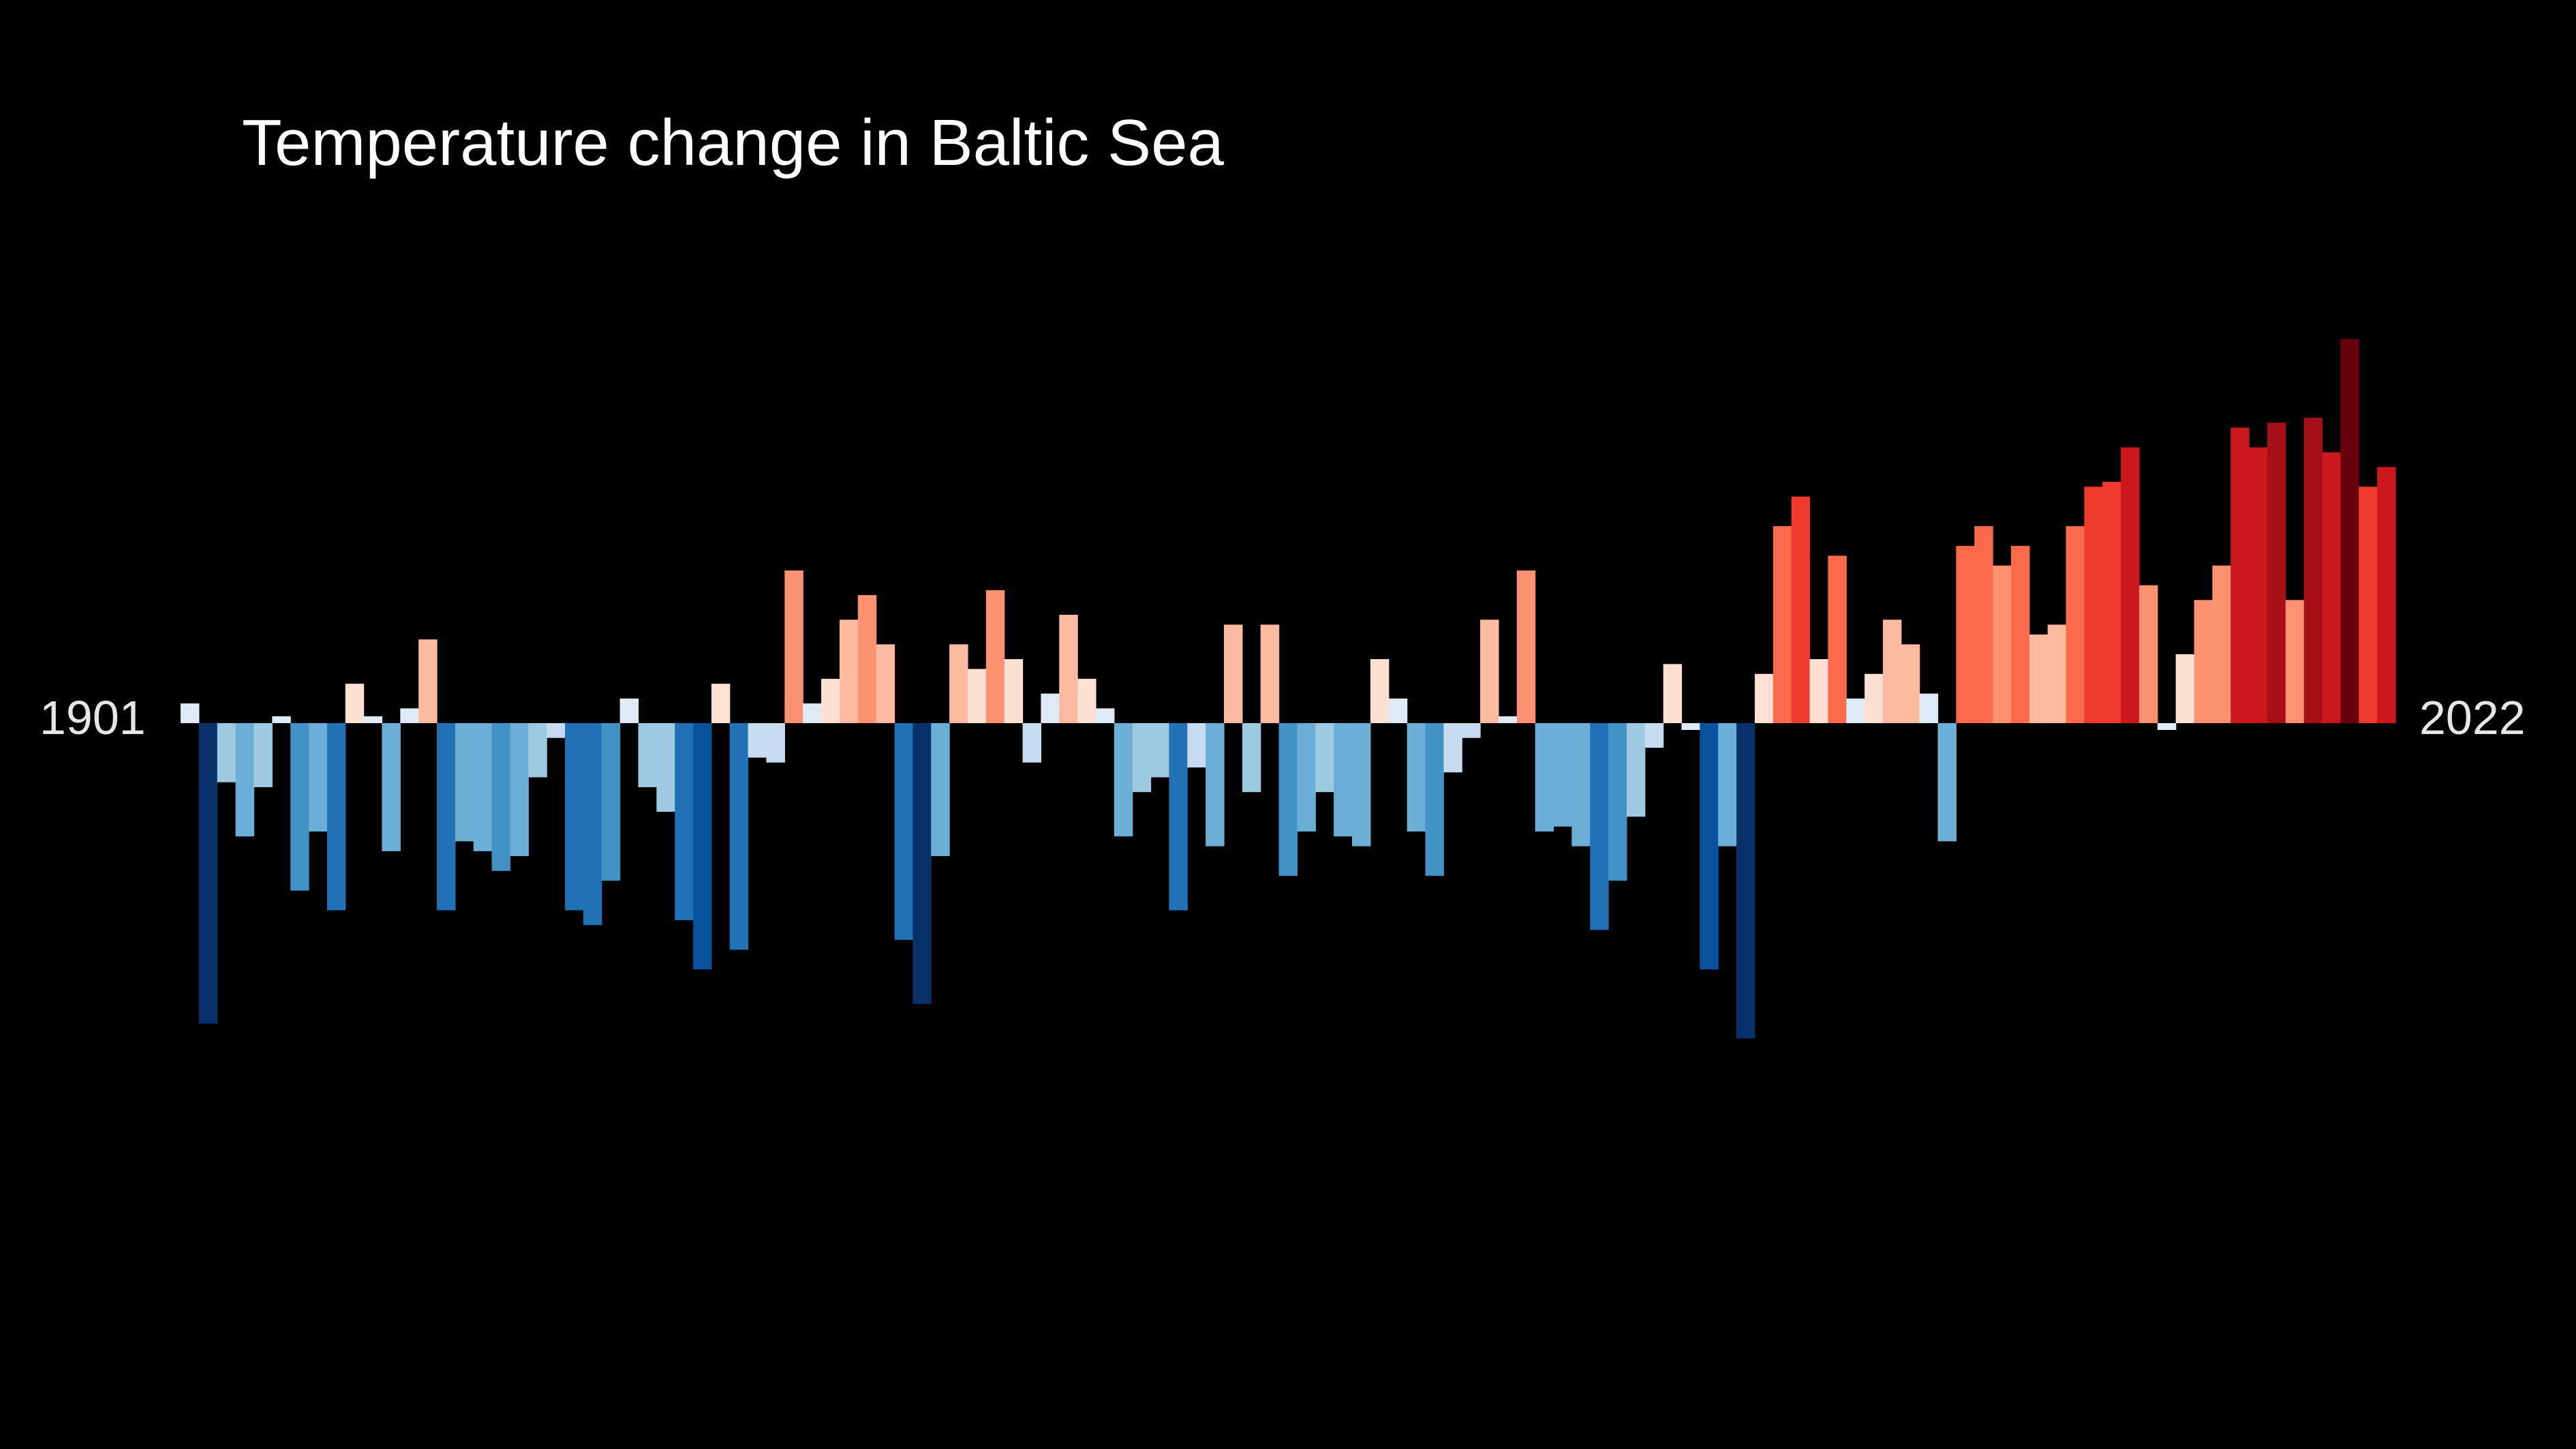  Describe the element at coordinates (226, 753) in the screenshot. I see `bar-1903` at that location.